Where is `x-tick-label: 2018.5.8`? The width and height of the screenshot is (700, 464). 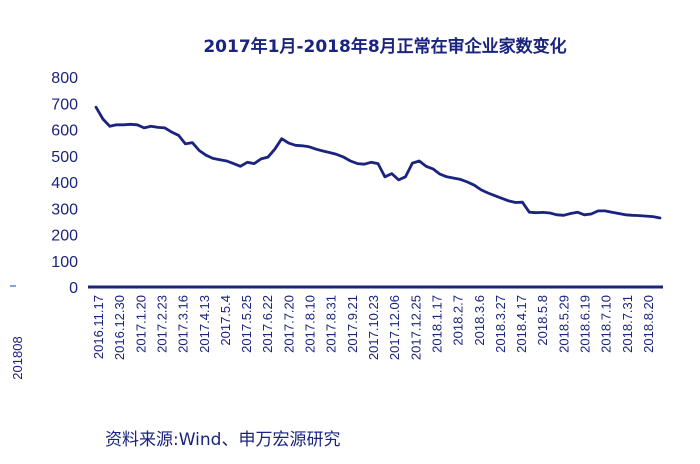
x-tick-label: 2018.5.8 is located at coordinates (542, 320).